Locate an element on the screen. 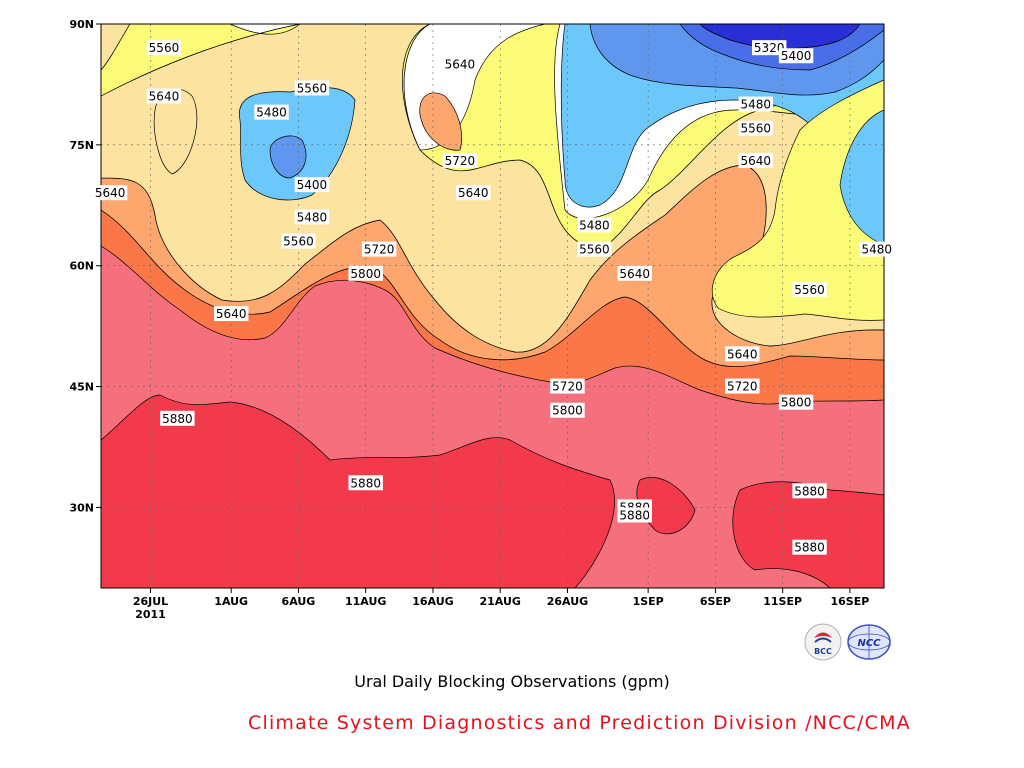  x-tick-label: 26AUG is located at coordinates (567, 601).